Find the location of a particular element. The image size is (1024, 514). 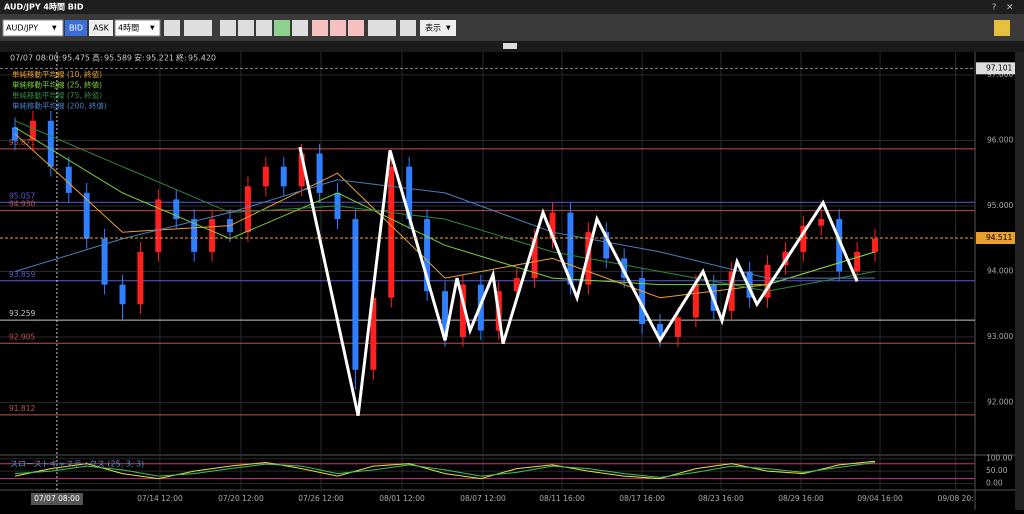

window-title: AUD/JPY 4時間 BID is located at coordinates (44, 7).